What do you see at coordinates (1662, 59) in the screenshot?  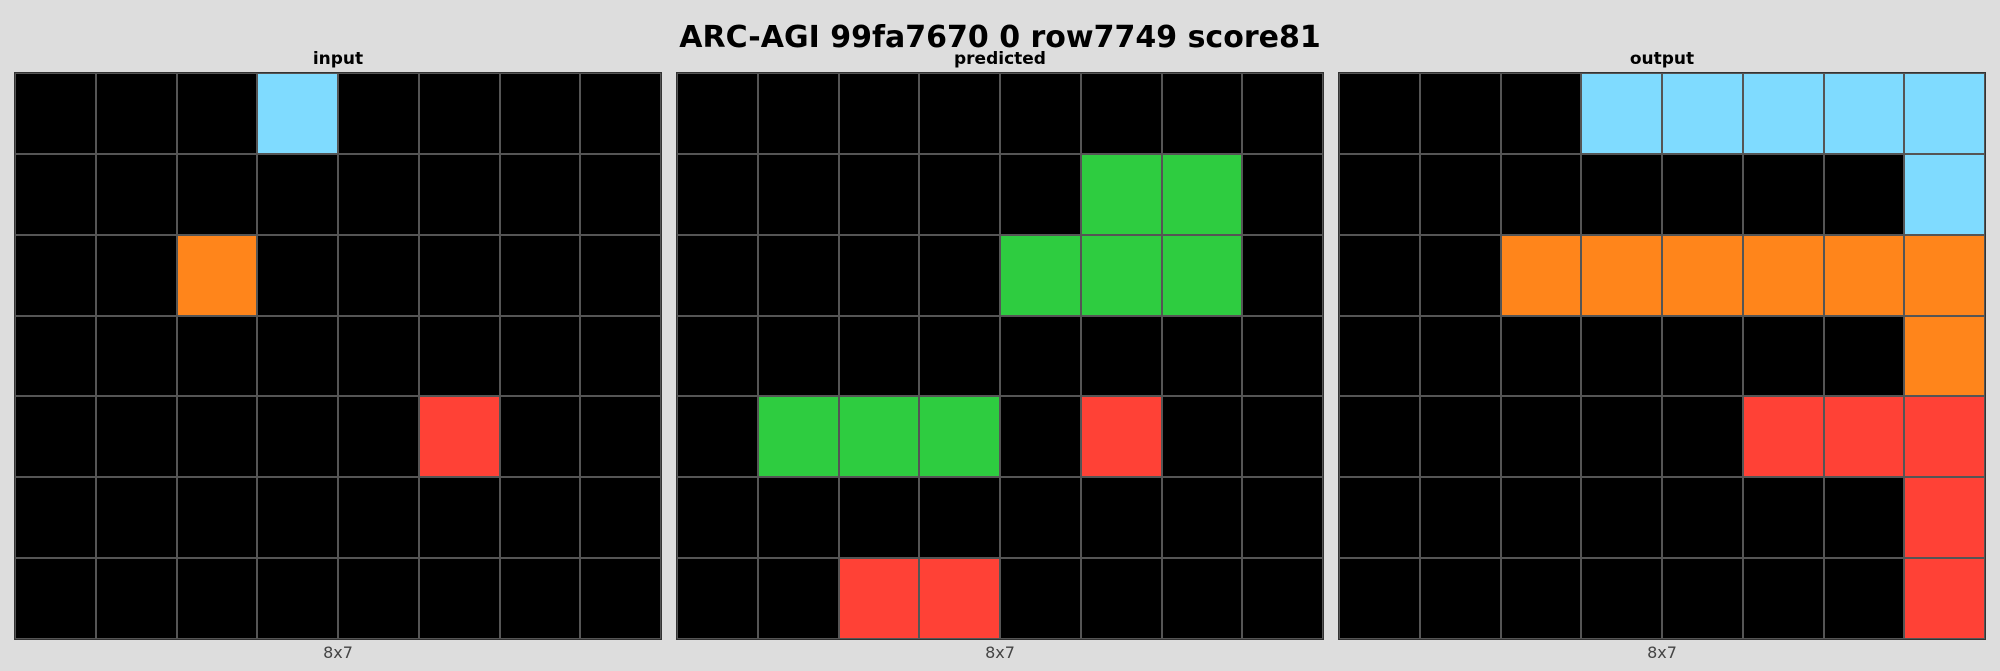 I see `panel-label-output: output` at bounding box center [1662, 59].